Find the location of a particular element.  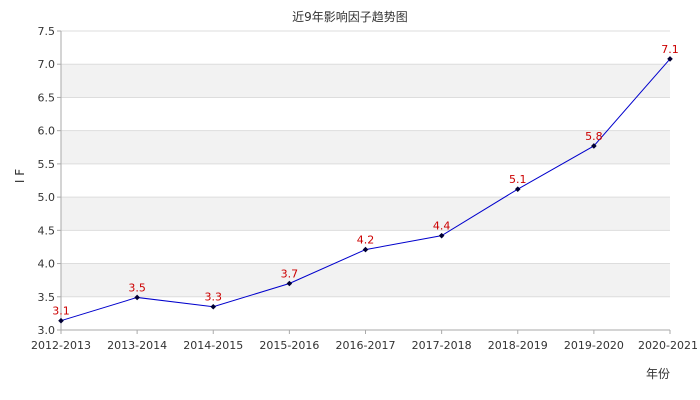

data-label: 3.1 is located at coordinates (61, 311).